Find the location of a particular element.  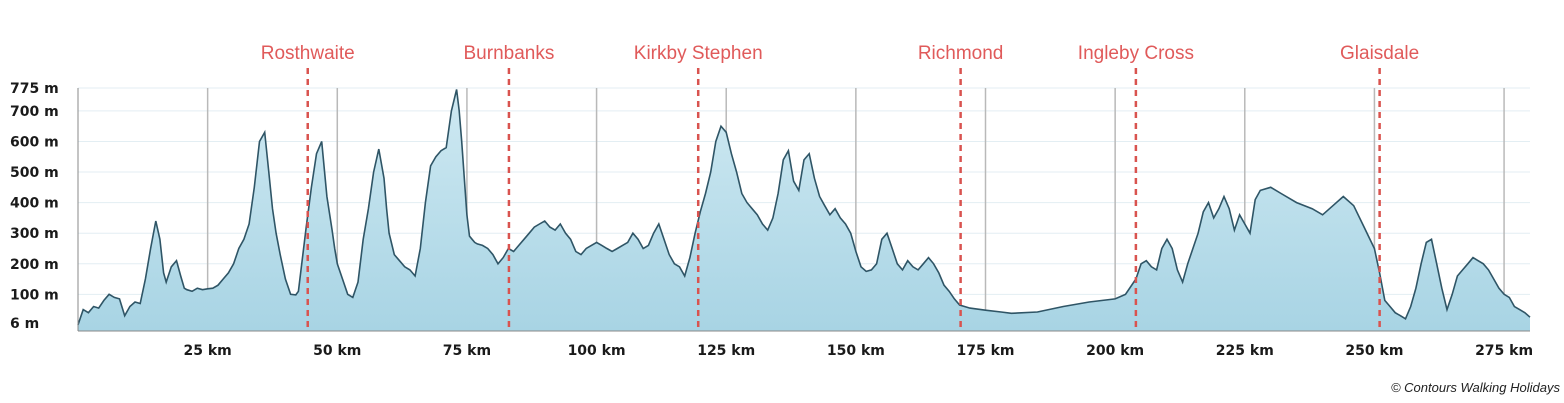

x-tick-label: 225 km is located at coordinates (1245, 351).